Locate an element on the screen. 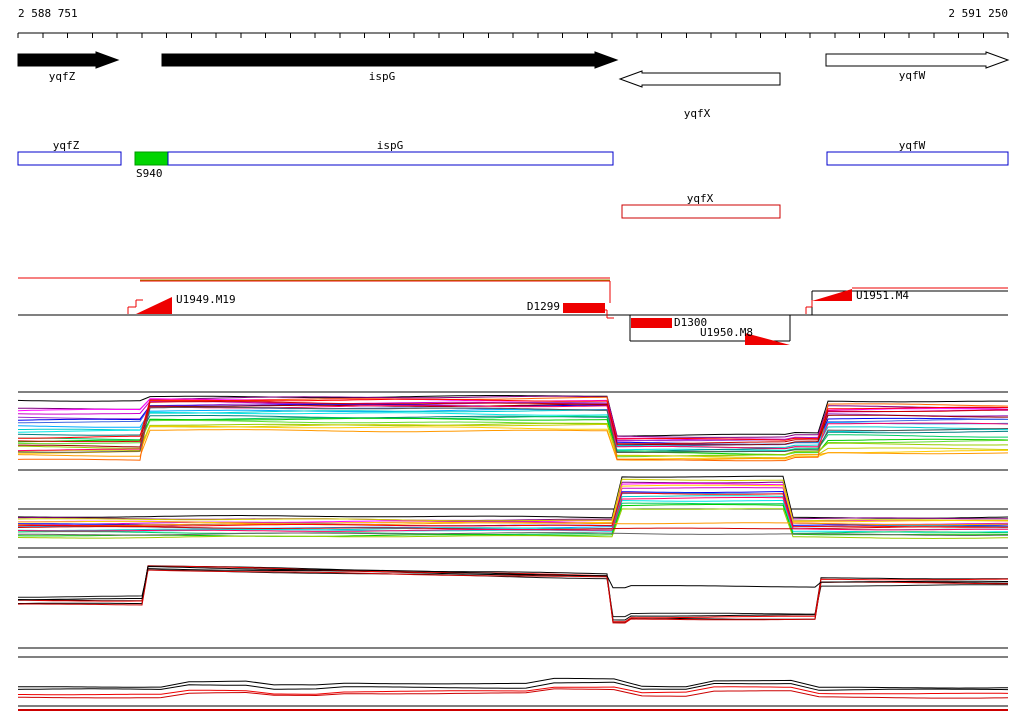 The image size is (1024, 714). gene-arrow-yqfX is located at coordinates (699, 79).